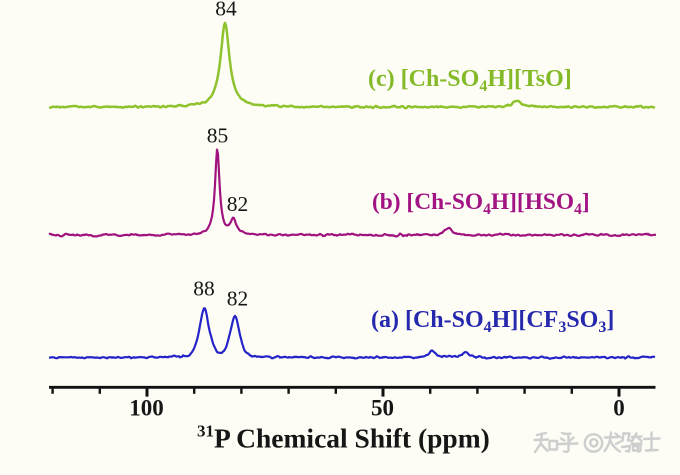 Image resolution: width=680 pixels, height=475 pixels. I want to click on svg-text: 84, so click(226, 10).